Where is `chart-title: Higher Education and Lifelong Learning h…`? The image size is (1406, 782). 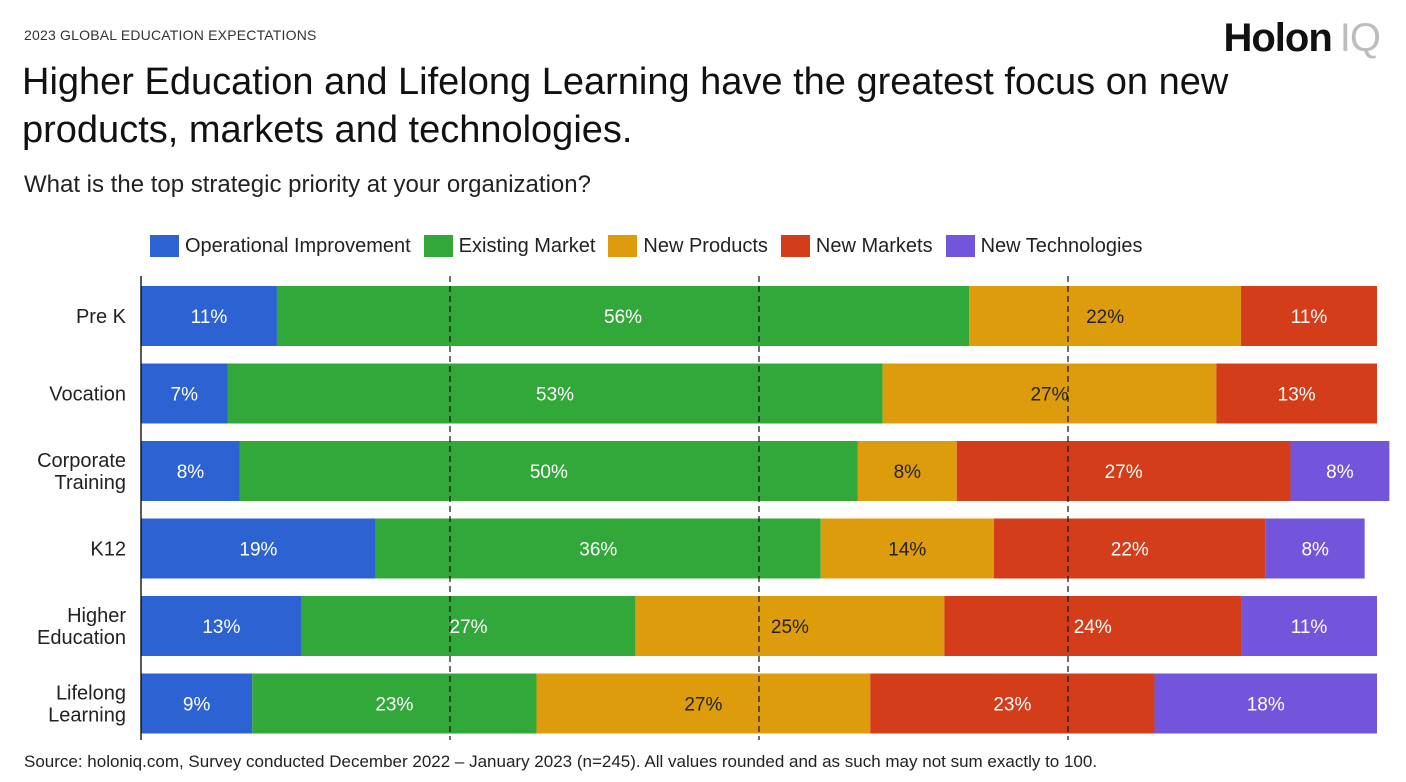 chart-title: Higher Education and Lifelong Learning h… is located at coordinates (625, 106).